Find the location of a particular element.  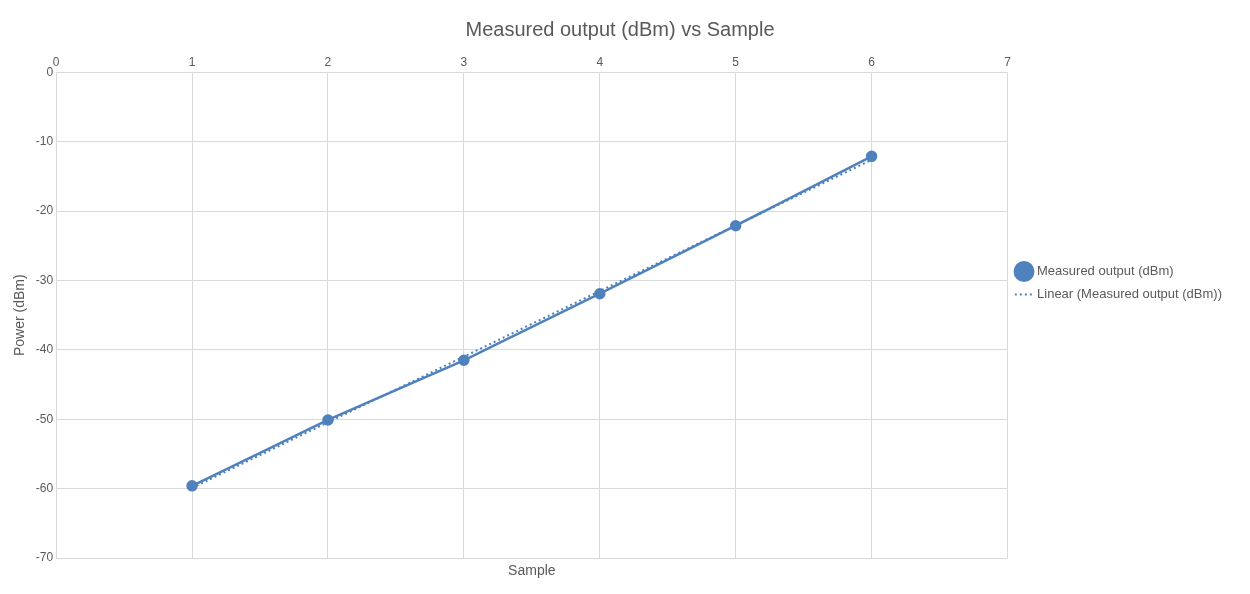

y-tick-label: -30 is located at coordinates (44, 279).